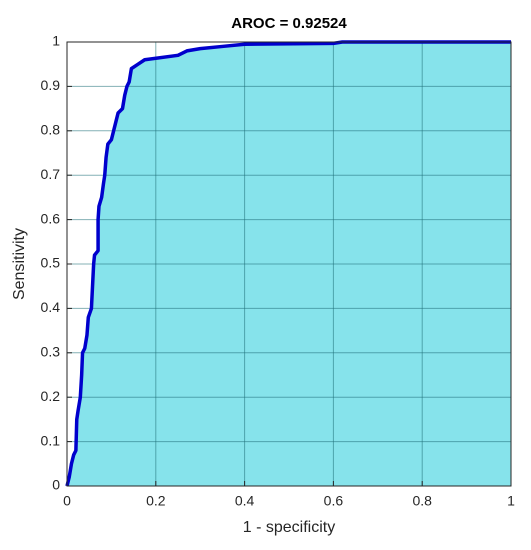  What do you see at coordinates (51, 352) in the screenshot?
I see `y-tick-label: 0.3` at bounding box center [51, 352].